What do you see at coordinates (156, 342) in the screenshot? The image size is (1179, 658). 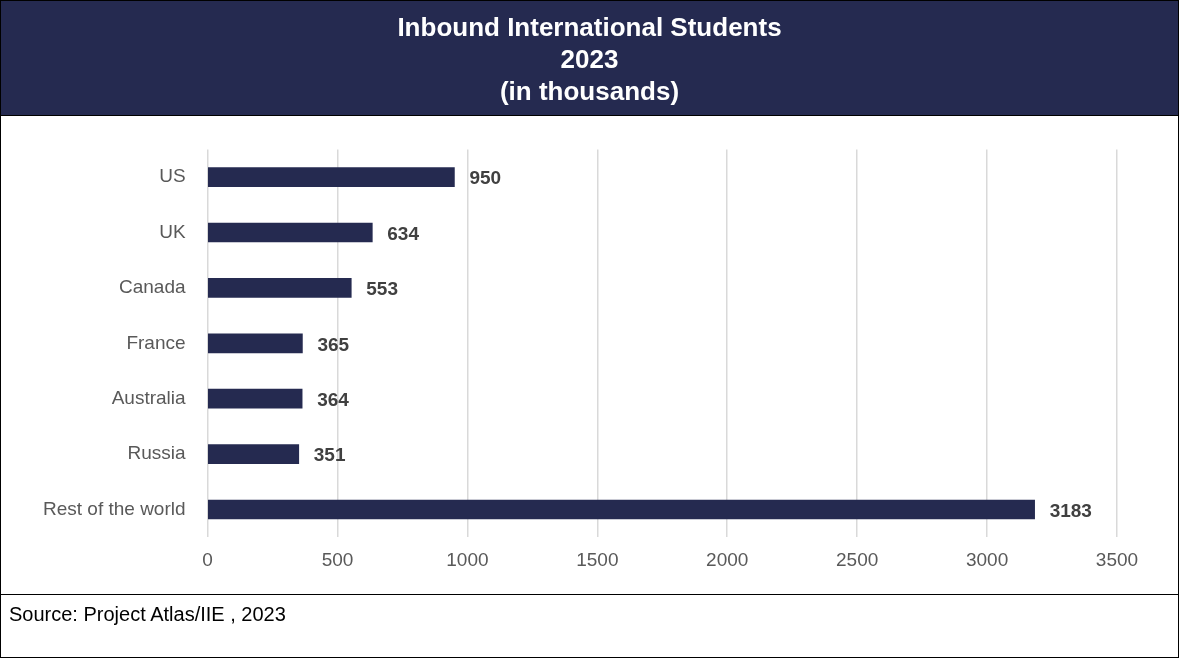 I see `y-tick-label: France` at bounding box center [156, 342].